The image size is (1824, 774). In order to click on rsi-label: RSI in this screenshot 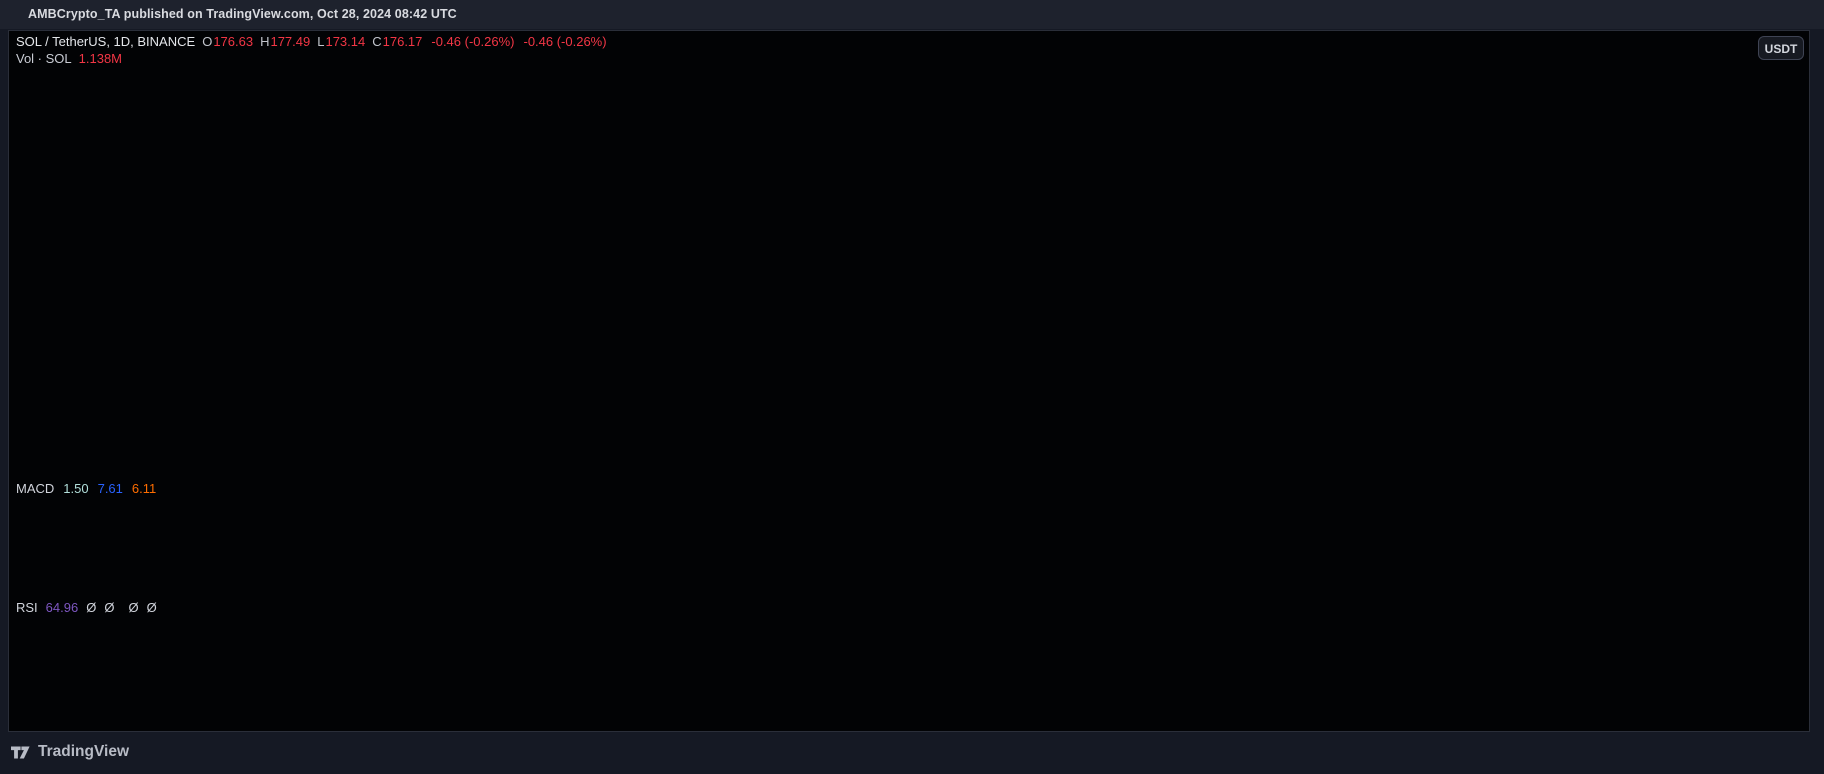, I will do `click(27, 607)`.